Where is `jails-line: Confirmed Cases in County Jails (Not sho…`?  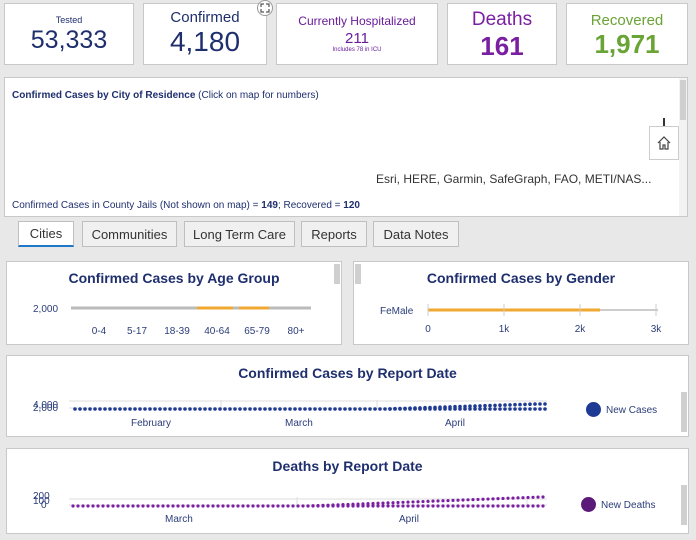
jails-line: Confirmed Cases in County Jails (Not sho… is located at coordinates (186, 205).